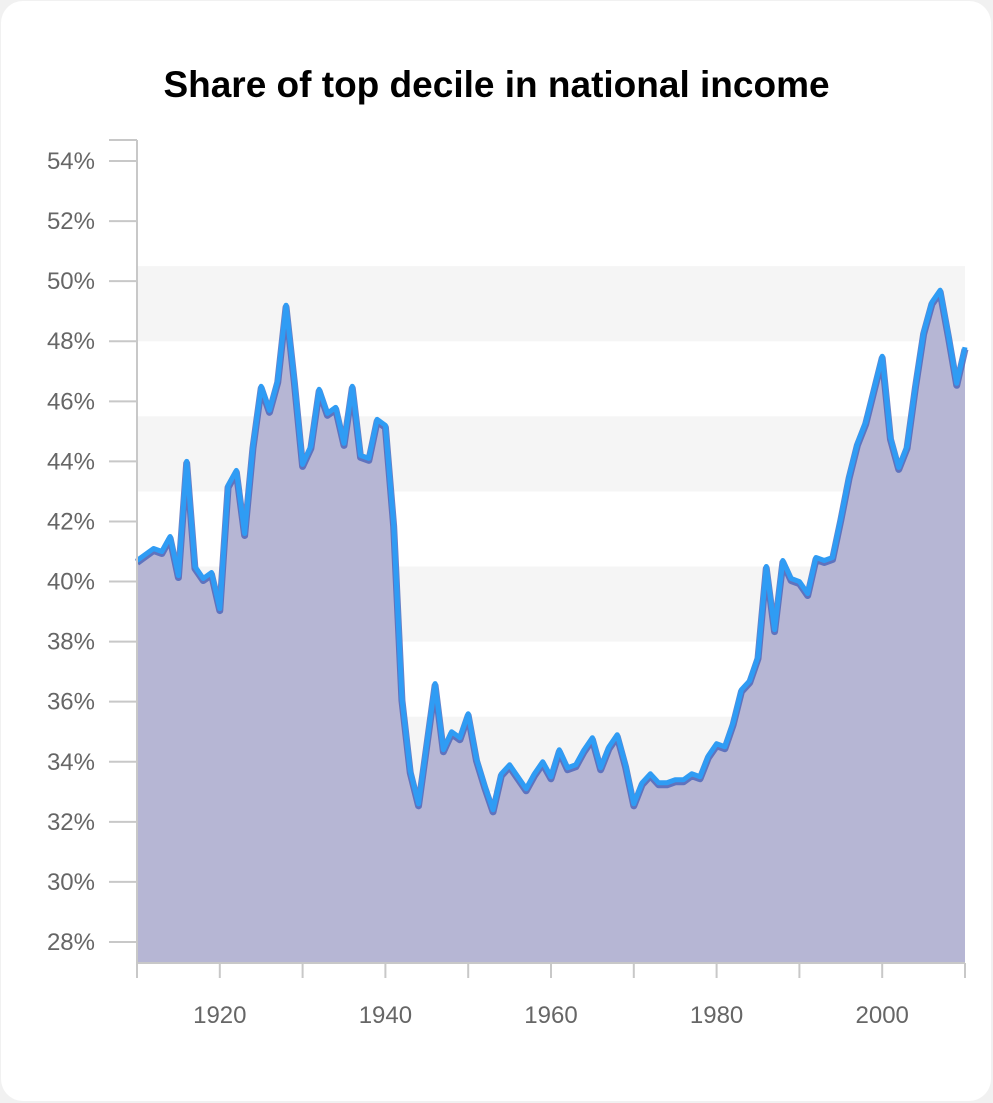 The height and width of the screenshot is (1103, 993). What do you see at coordinates (71, 161) in the screenshot?
I see `y-tick-label: 54%` at bounding box center [71, 161].